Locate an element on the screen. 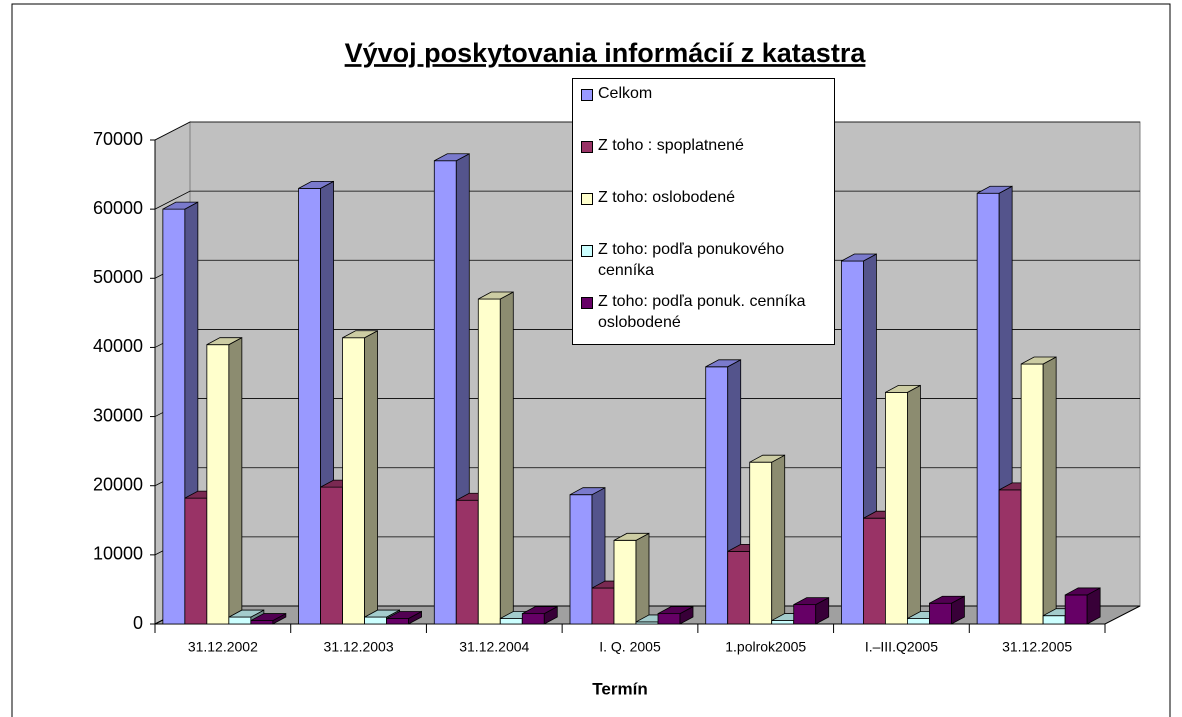  y-tick-label: 30000 is located at coordinates (118, 415).